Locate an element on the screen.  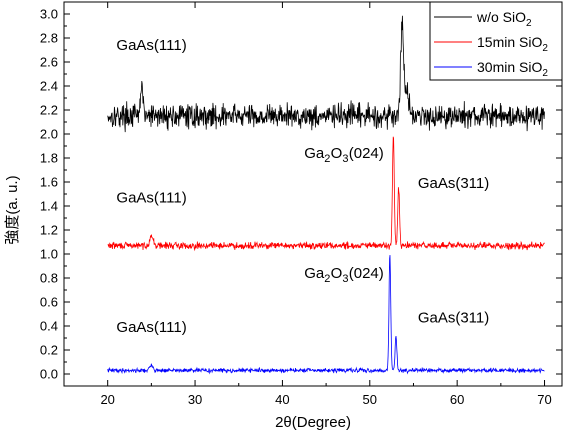
y-tick-label: 1.8 is located at coordinates (49, 158).